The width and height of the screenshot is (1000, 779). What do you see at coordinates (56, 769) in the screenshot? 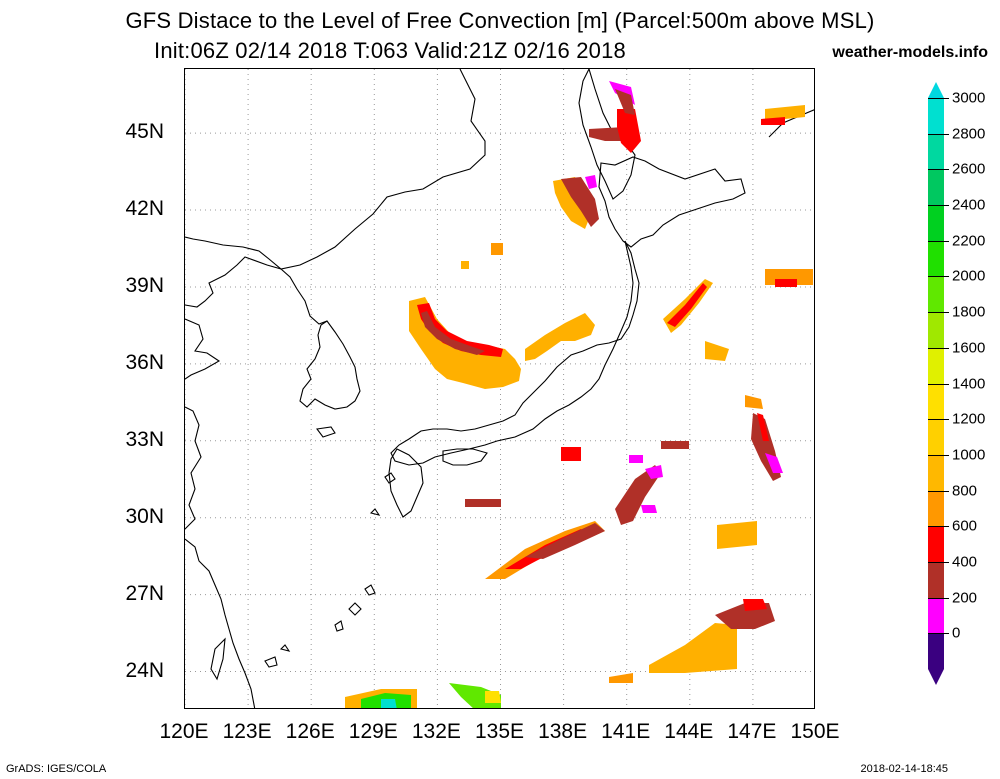
I see `footer-credit: GrADS: IGES/COLA` at bounding box center [56, 769].